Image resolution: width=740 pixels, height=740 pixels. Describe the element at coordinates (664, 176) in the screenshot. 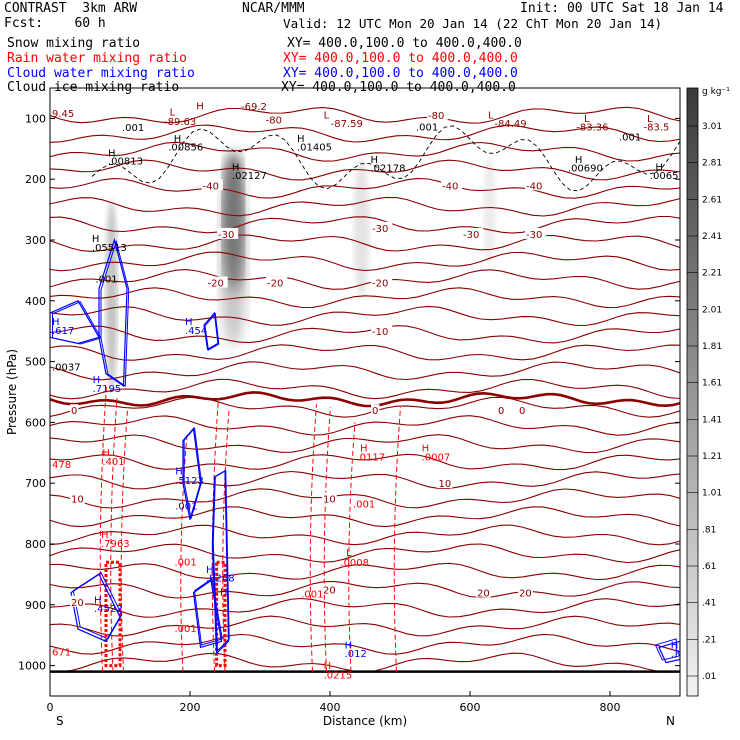

I see `extremum-label: .0065` at that location.